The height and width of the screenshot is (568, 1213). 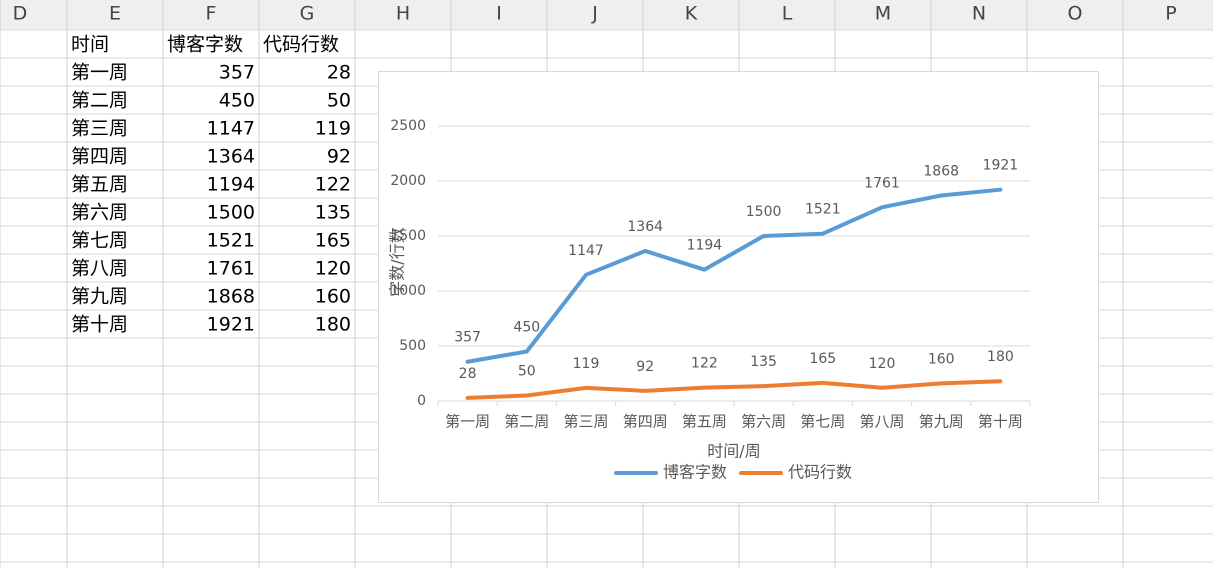 What do you see at coordinates (231, 269) in the screenshot?
I see `cell: 1761` at bounding box center [231, 269].